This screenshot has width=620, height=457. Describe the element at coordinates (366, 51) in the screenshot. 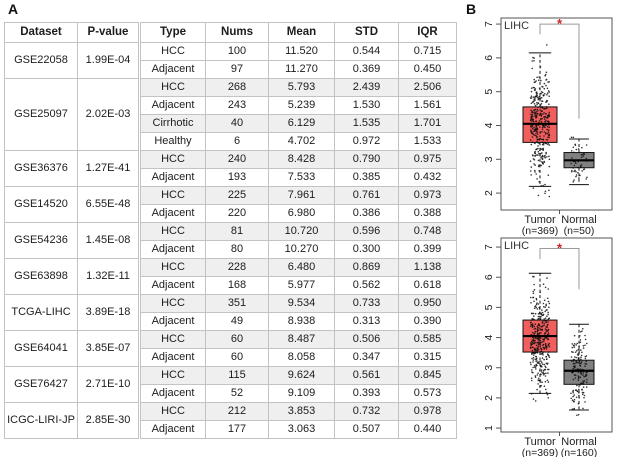

I see `value-cell: 0.544` at that location.